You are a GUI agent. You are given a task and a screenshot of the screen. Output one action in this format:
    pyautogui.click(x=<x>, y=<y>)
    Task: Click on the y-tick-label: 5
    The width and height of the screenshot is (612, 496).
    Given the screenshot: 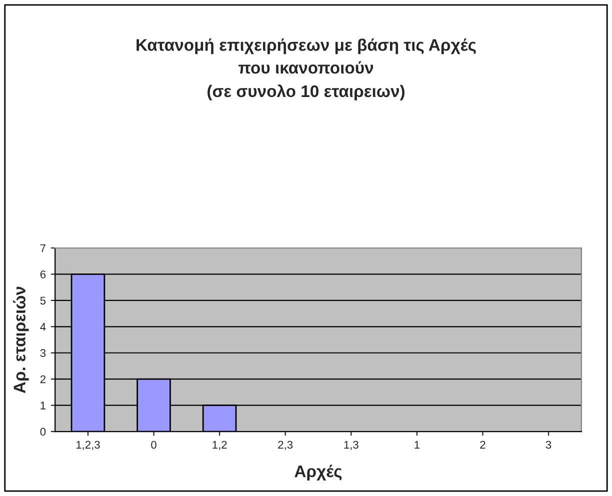 What is the action you would take?
    pyautogui.click(x=43, y=300)
    